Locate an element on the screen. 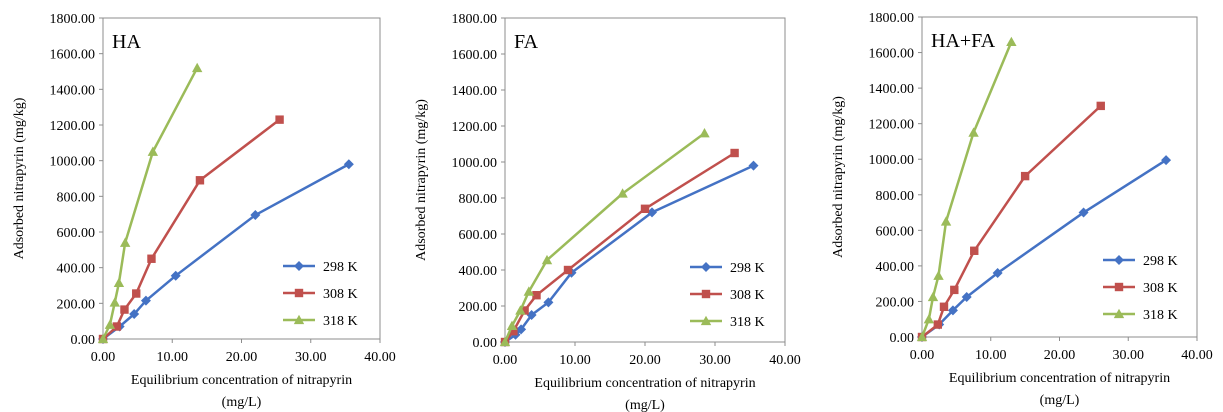 The image size is (1223, 412). chart-title: HA+FA is located at coordinates (963, 41).